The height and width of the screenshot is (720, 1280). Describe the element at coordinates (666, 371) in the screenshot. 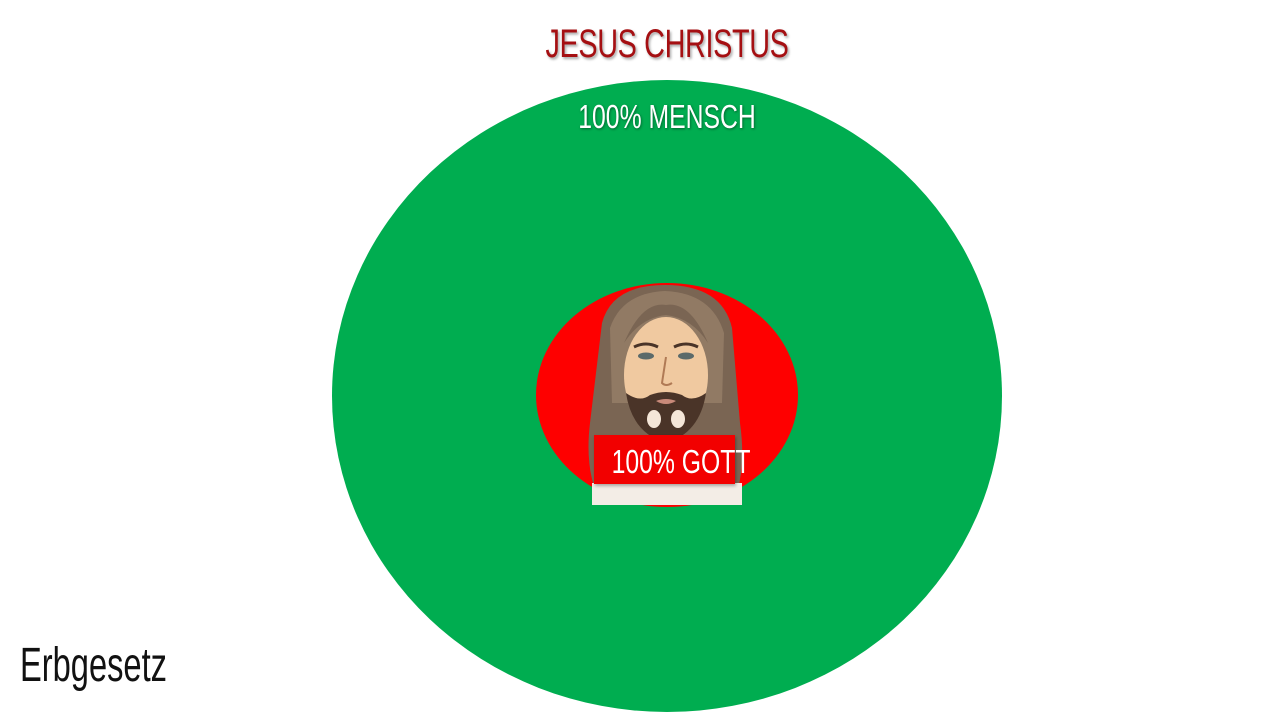

I see `nose` at that location.